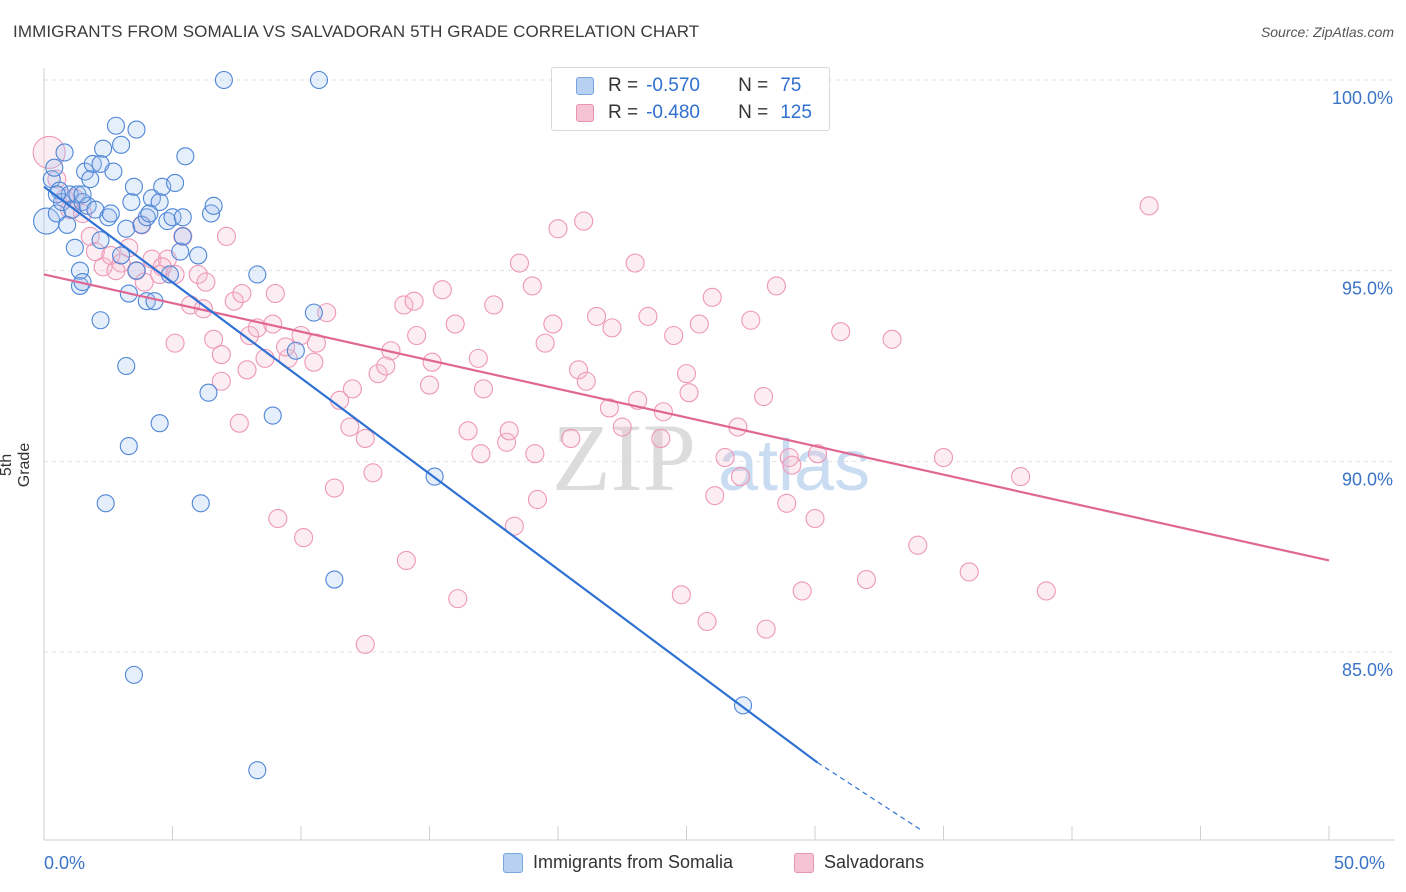 The image size is (1406, 892). Describe the element at coordinates (633, 862) in the screenshot. I see `bottom-legend-label-somalia: Immigrants from Somalia` at that location.